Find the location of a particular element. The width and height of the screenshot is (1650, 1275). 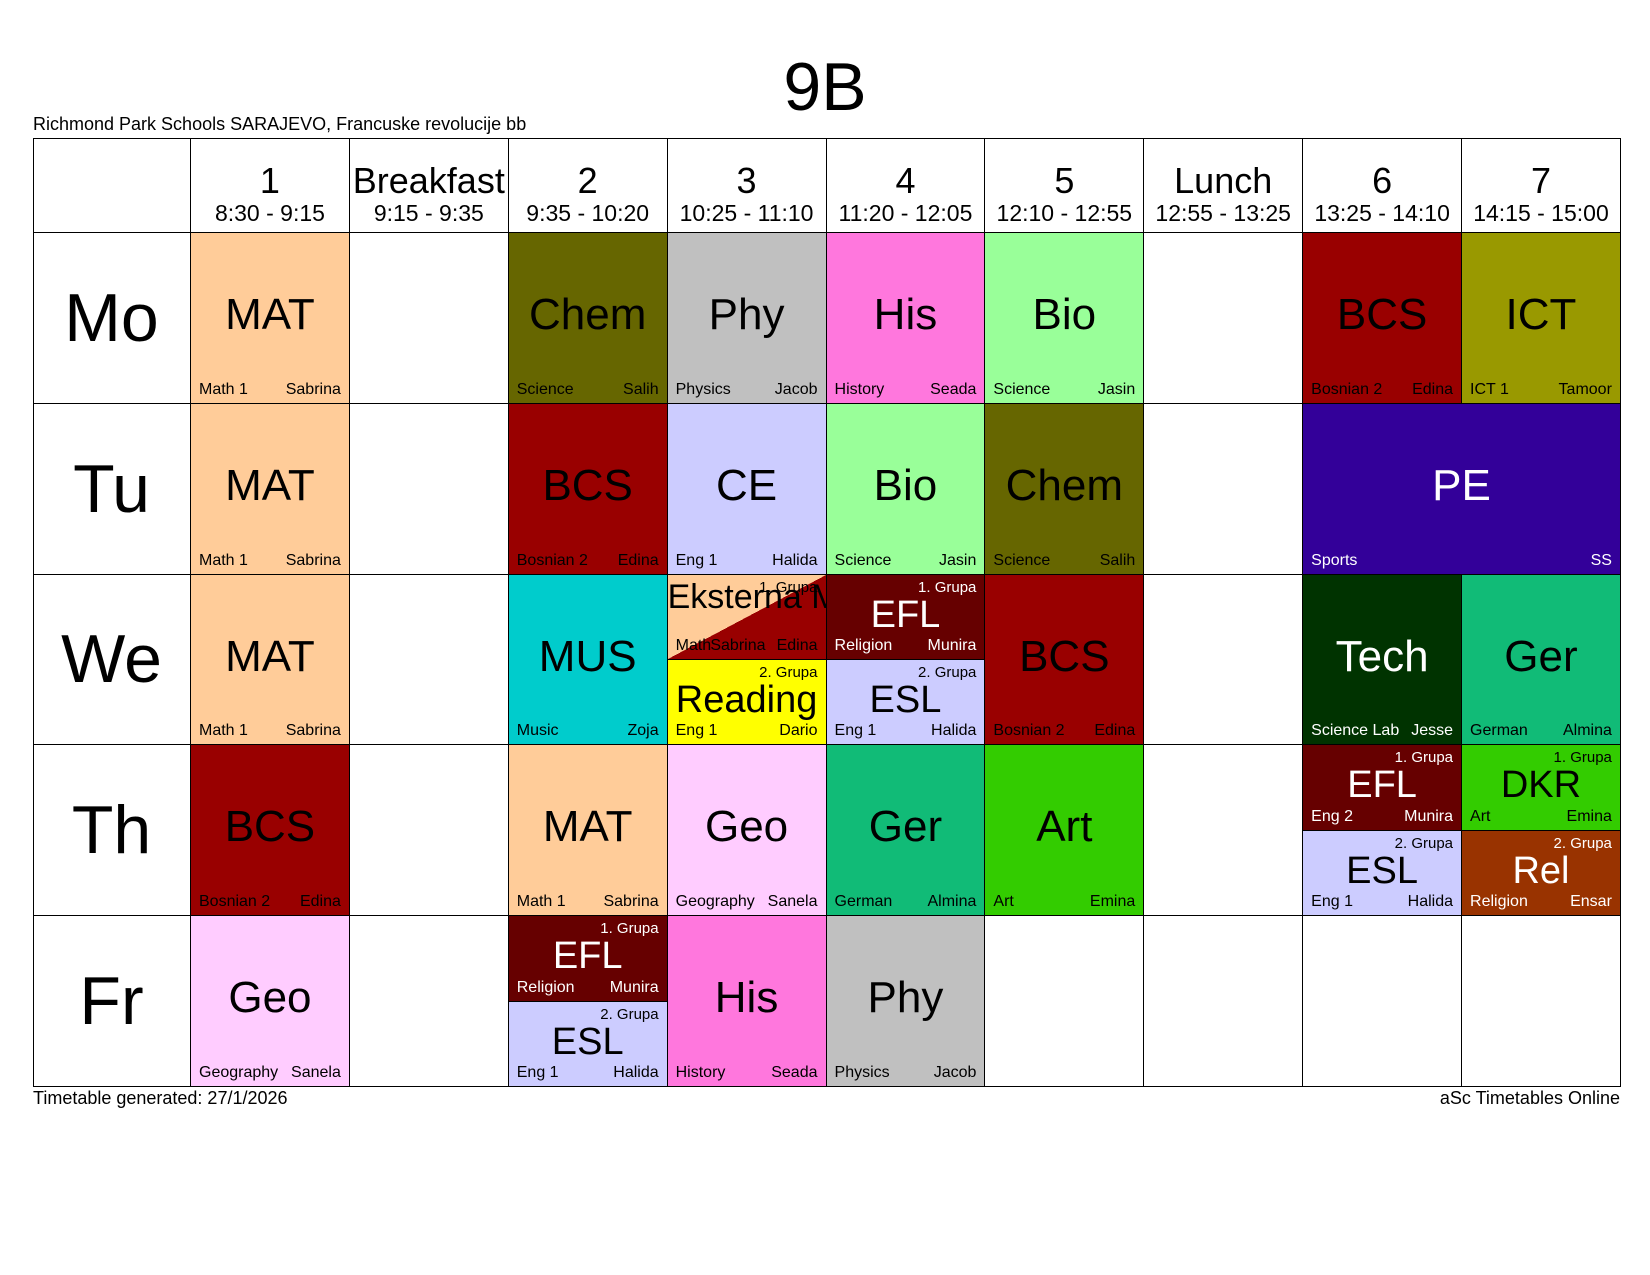

lesson-card: MUS Music Zoja is located at coordinates (588, 660).